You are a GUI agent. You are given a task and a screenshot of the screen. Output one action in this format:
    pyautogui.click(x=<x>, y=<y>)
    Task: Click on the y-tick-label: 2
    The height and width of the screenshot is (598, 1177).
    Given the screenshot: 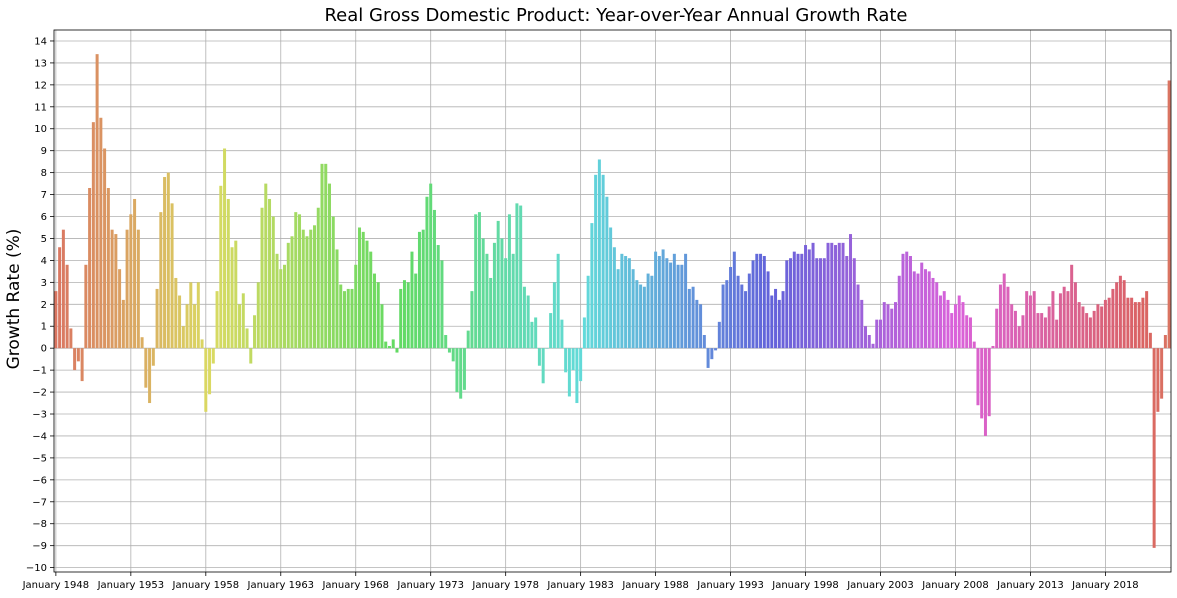 What is the action you would take?
    pyautogui.click(x=44, y=305)
    